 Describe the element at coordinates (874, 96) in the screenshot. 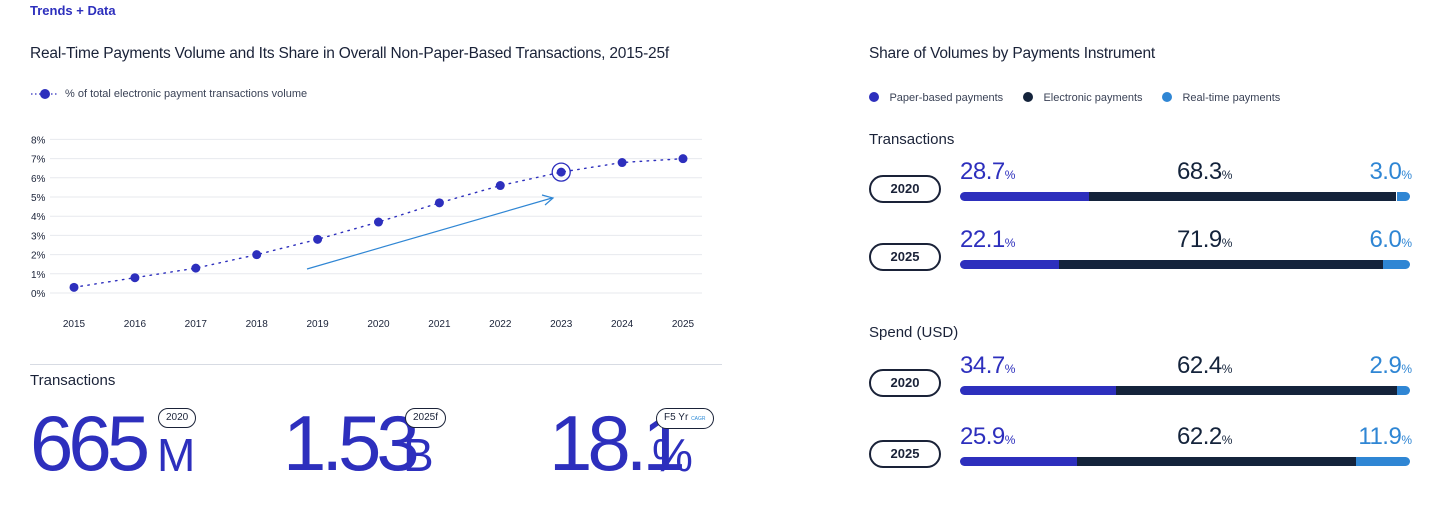

I see `paper-dot-icon` at that location.